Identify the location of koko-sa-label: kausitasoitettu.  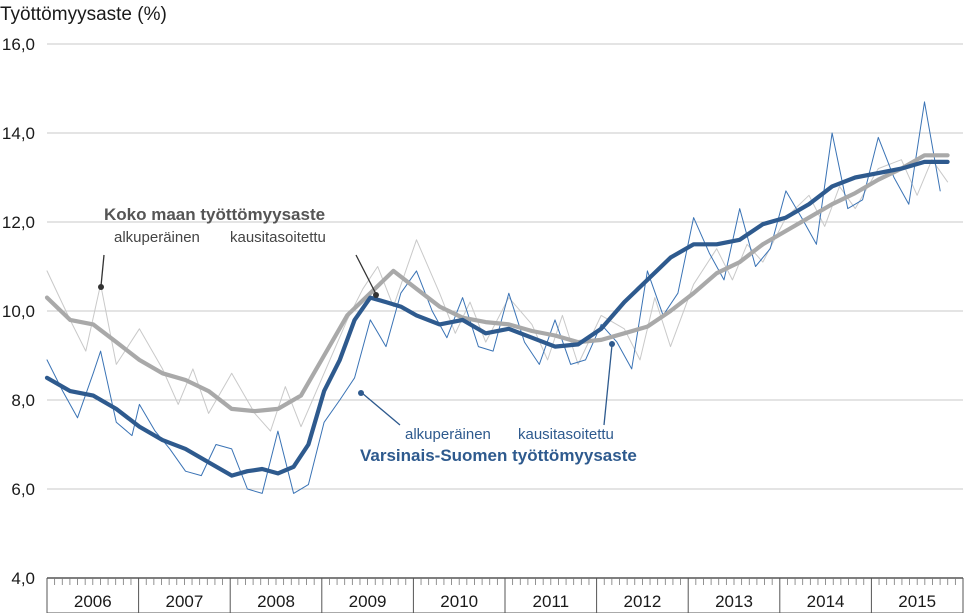
(278, 237).